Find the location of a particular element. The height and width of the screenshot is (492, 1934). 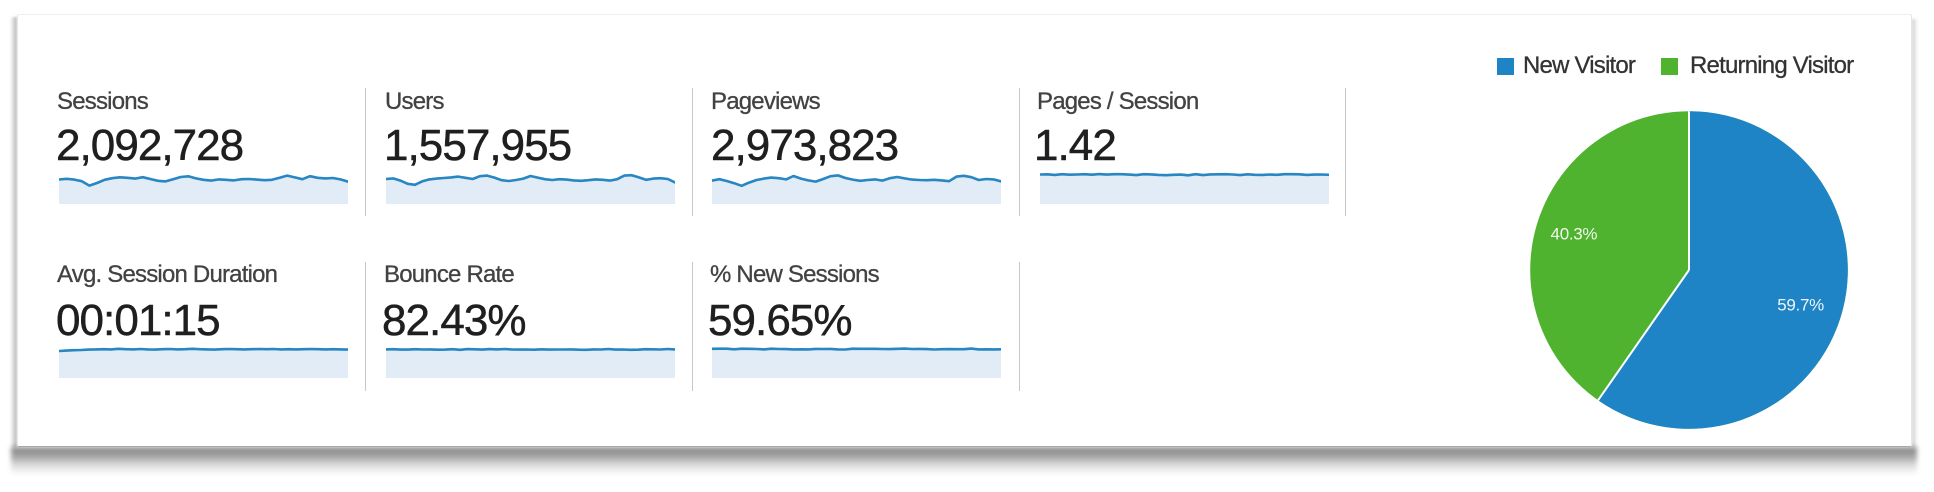

svg-text: 40.3% is located at coordinates (1574, 233).